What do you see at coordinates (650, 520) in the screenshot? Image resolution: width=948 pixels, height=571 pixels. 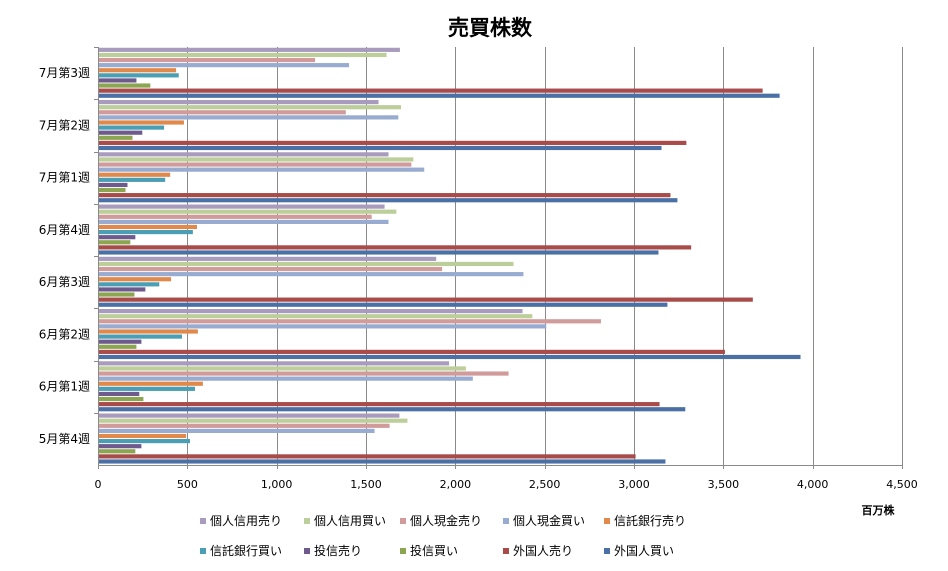 I see `legend-label: 信託銀行売り` at bounding box center [650, 520].